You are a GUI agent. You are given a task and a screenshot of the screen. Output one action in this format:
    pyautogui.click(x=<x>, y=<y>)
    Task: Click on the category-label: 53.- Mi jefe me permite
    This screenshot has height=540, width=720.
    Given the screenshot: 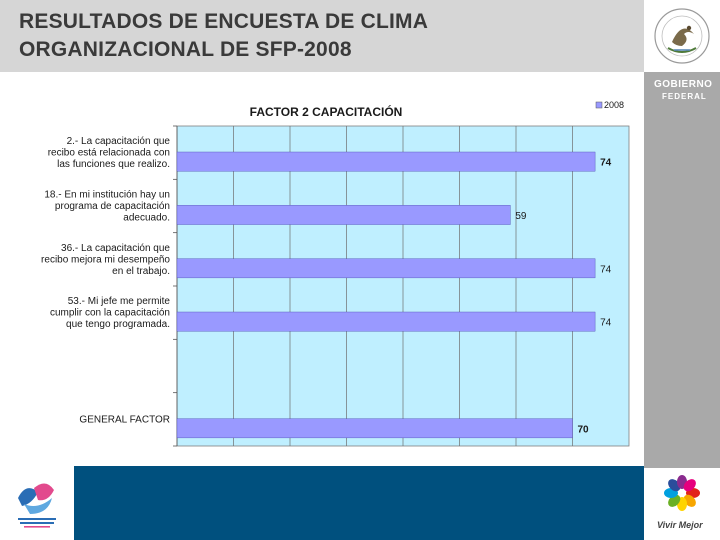 What is the action you would take?
    pyautogui.click(x=119, y=301)
    